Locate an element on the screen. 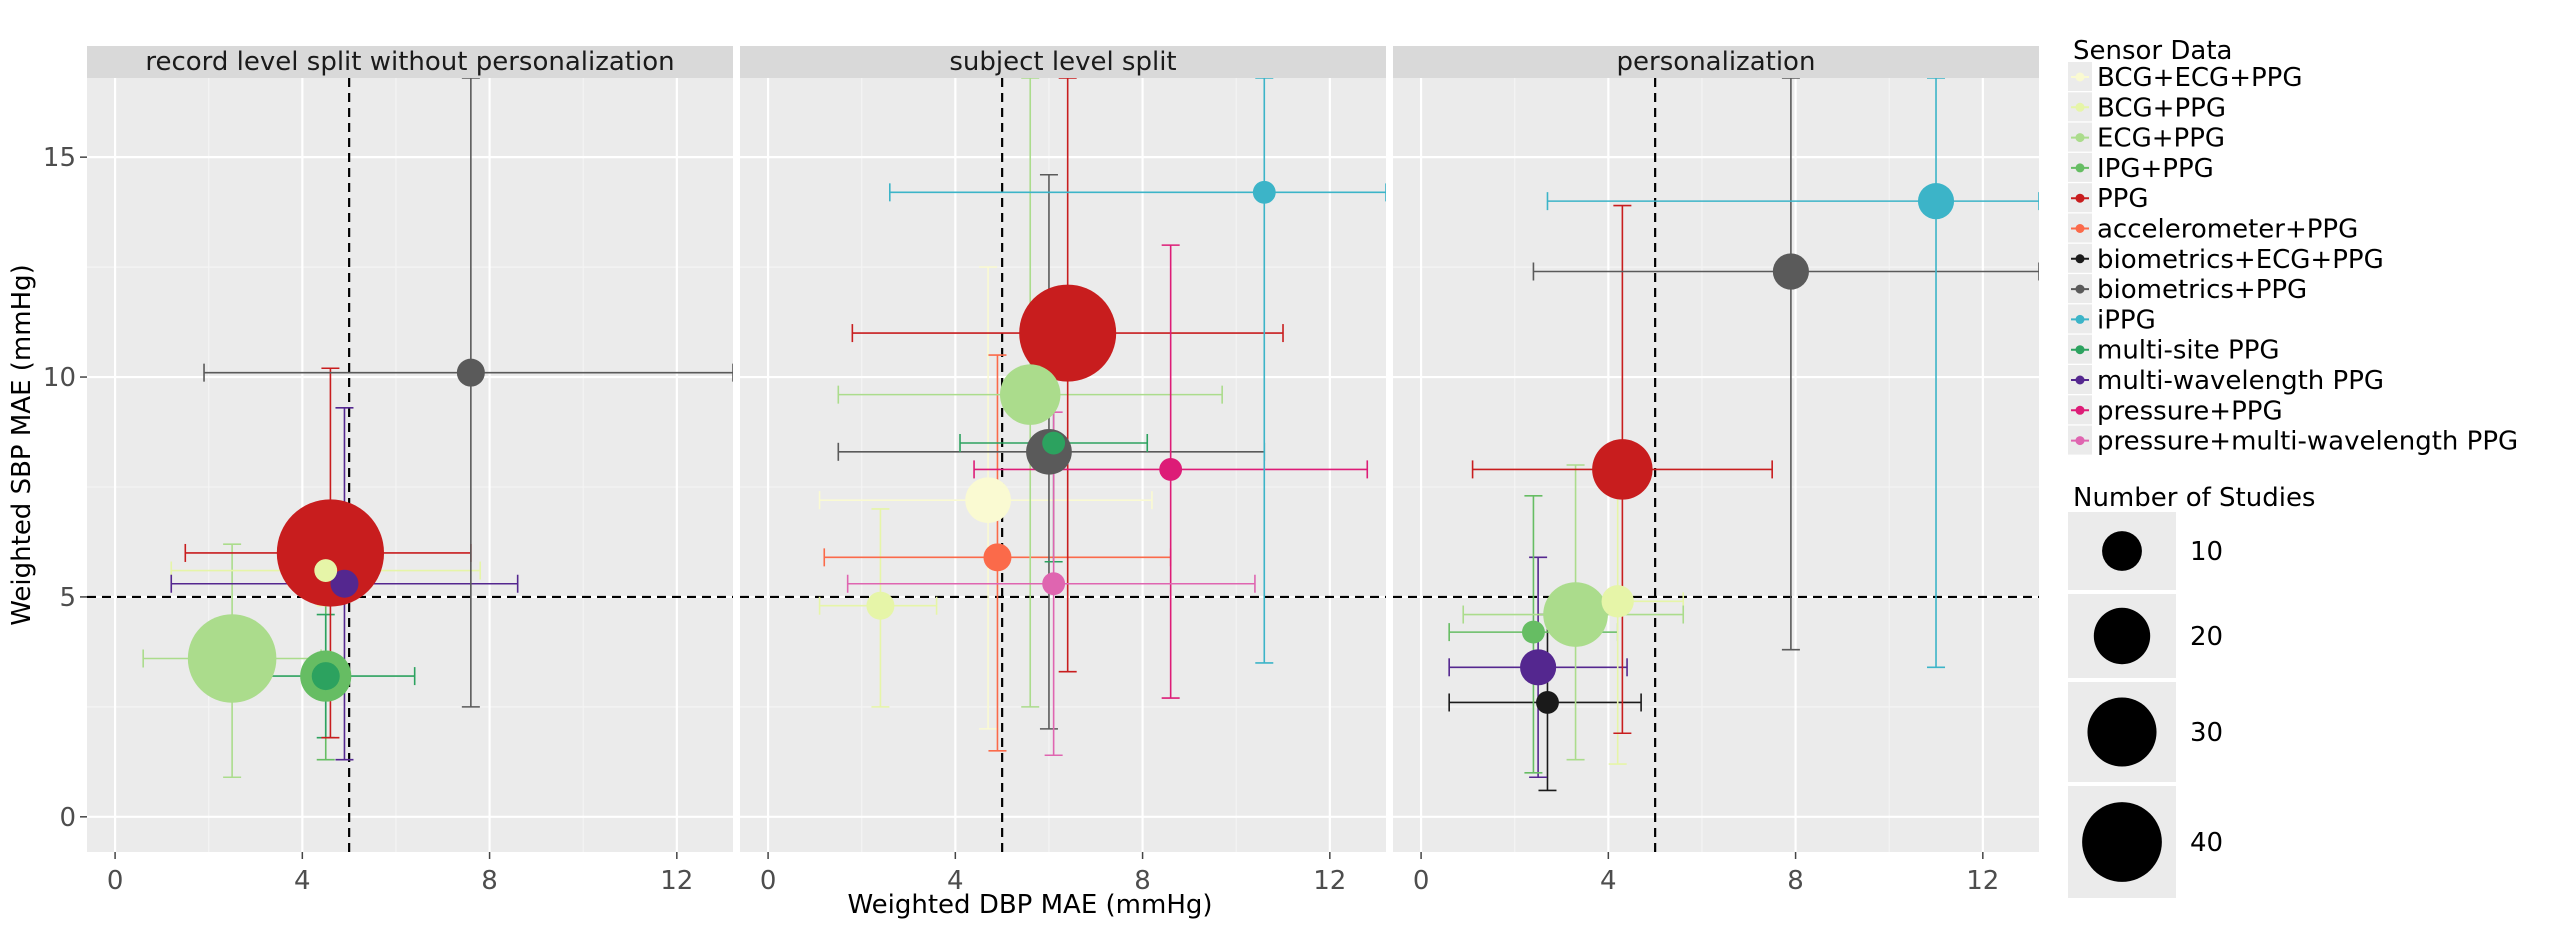 The width and height of the screenshot is (2558, 933). legend-item: biometrics+PPG is located at coordinates (2187, 289).